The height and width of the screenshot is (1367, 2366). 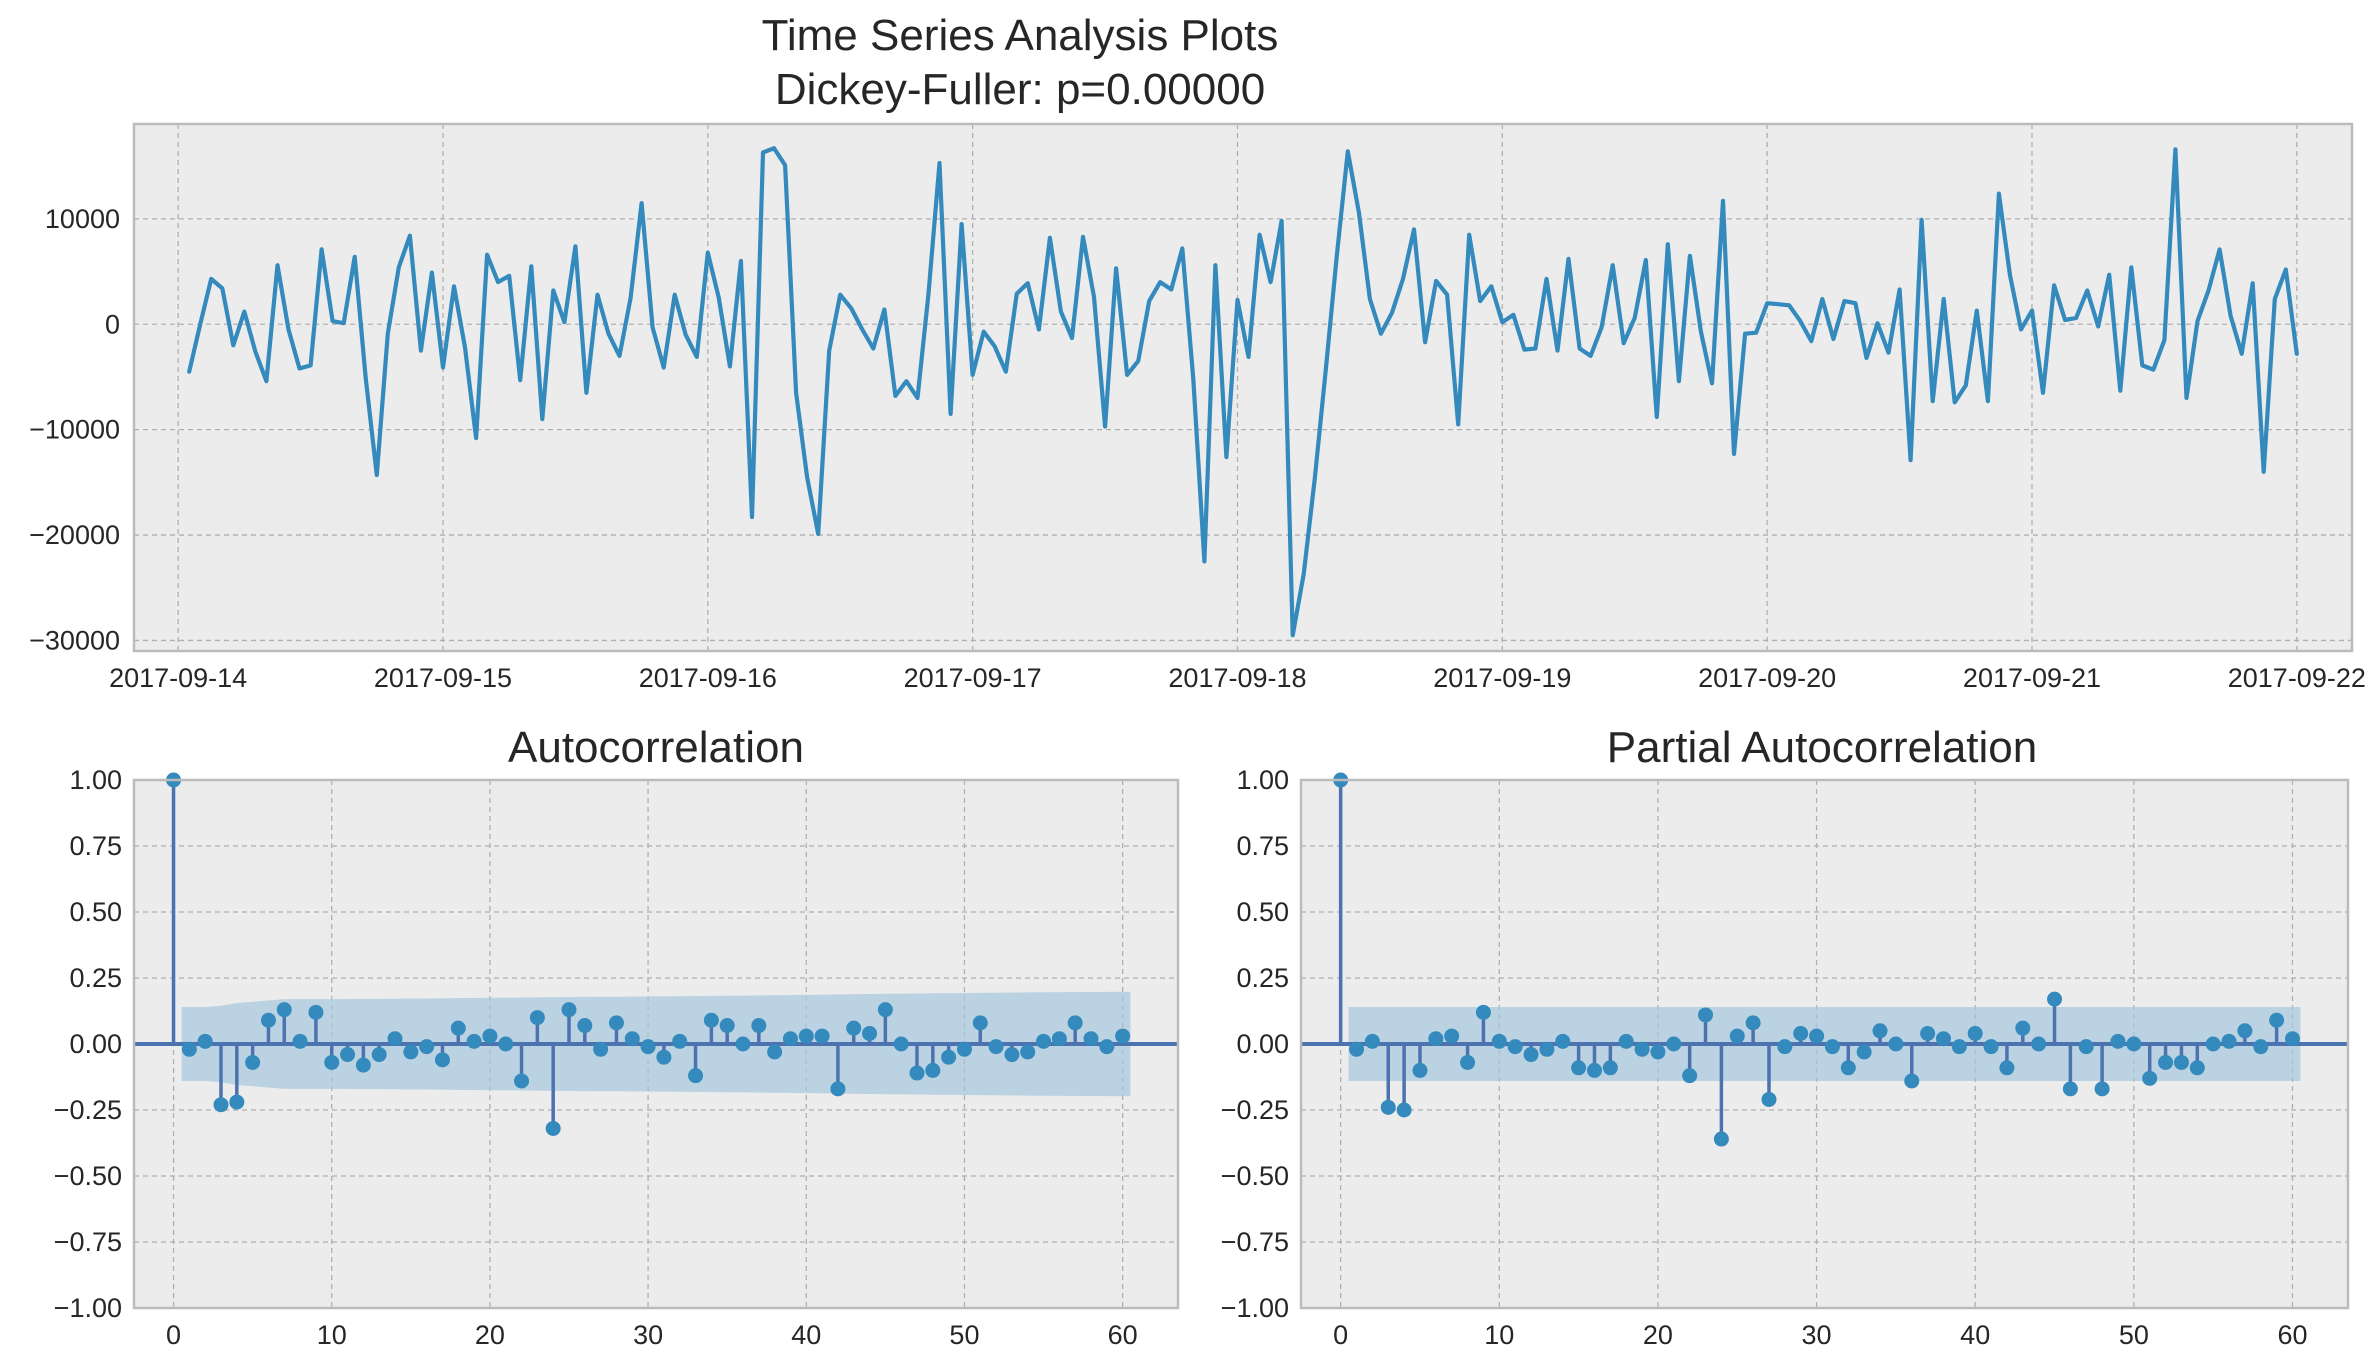 I want to click on ts-xtick-label: 2017-09-15, so click(x=443, y=678).